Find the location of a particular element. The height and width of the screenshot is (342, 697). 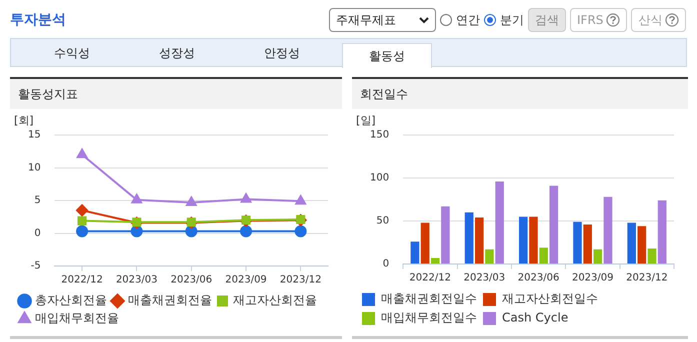

y-tick-label: 10 is located at coordinates (34, 168).